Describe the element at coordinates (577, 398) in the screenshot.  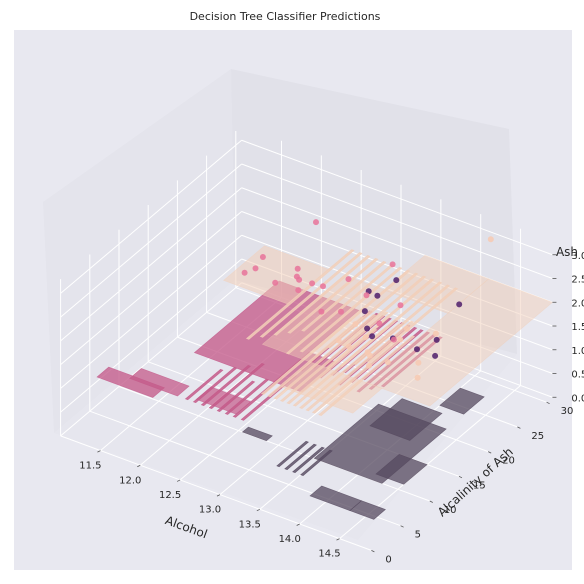
I see `z-tick-label: 0.0` at that location.